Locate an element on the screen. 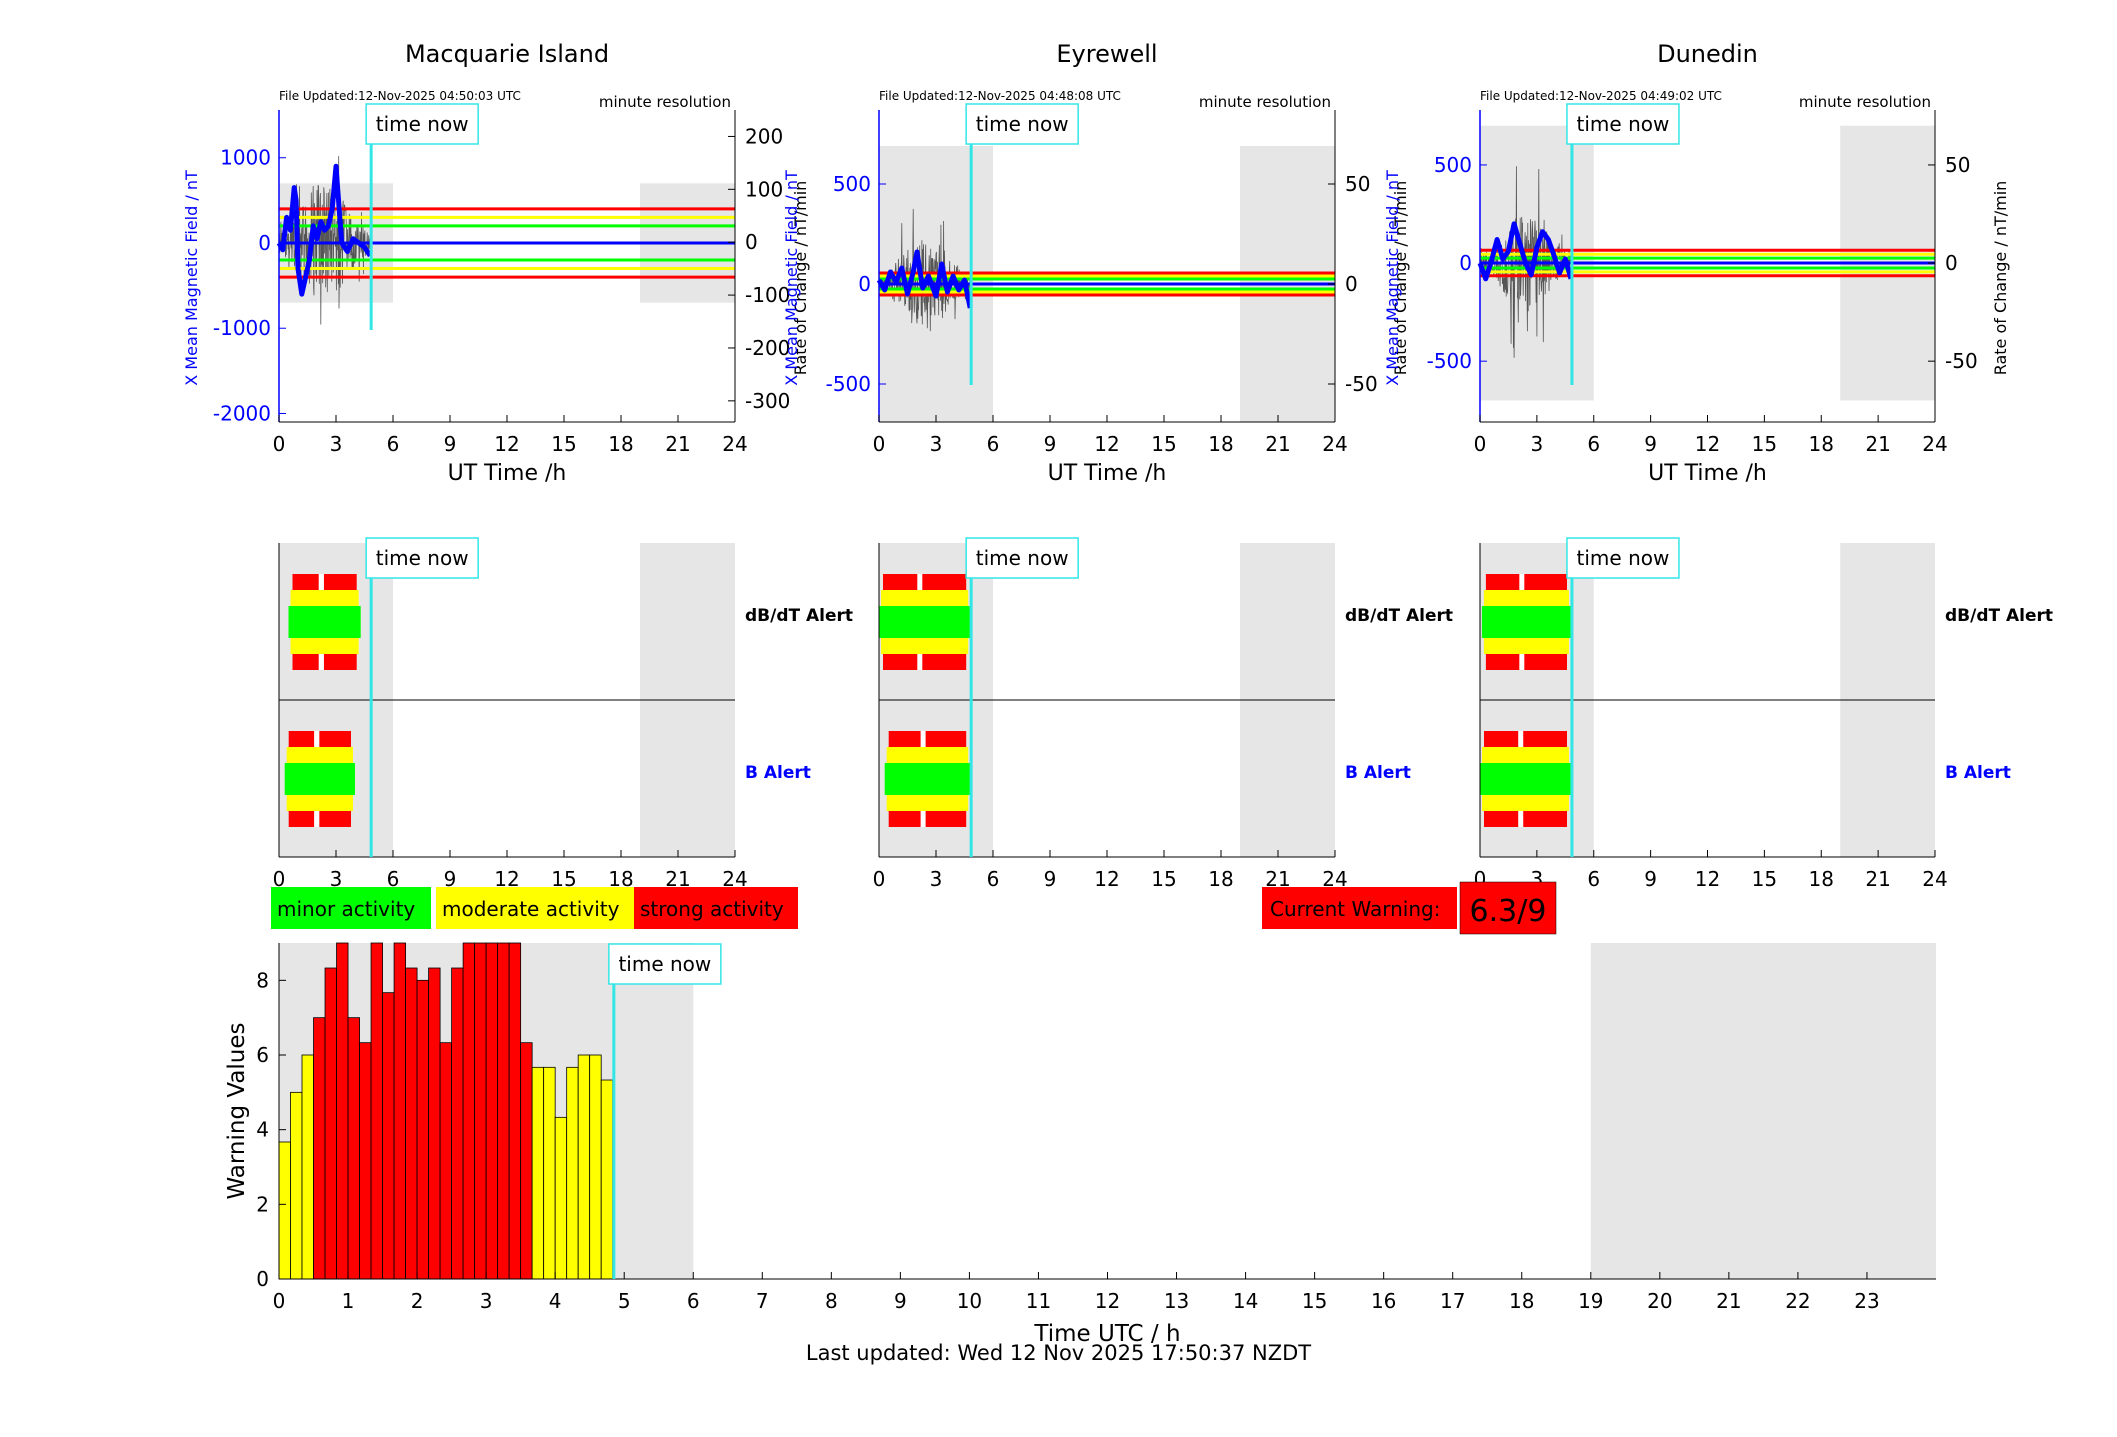 The width and height of the screenshot is (2117, 1437). shade-region is located at coordinates (1763, 1111).